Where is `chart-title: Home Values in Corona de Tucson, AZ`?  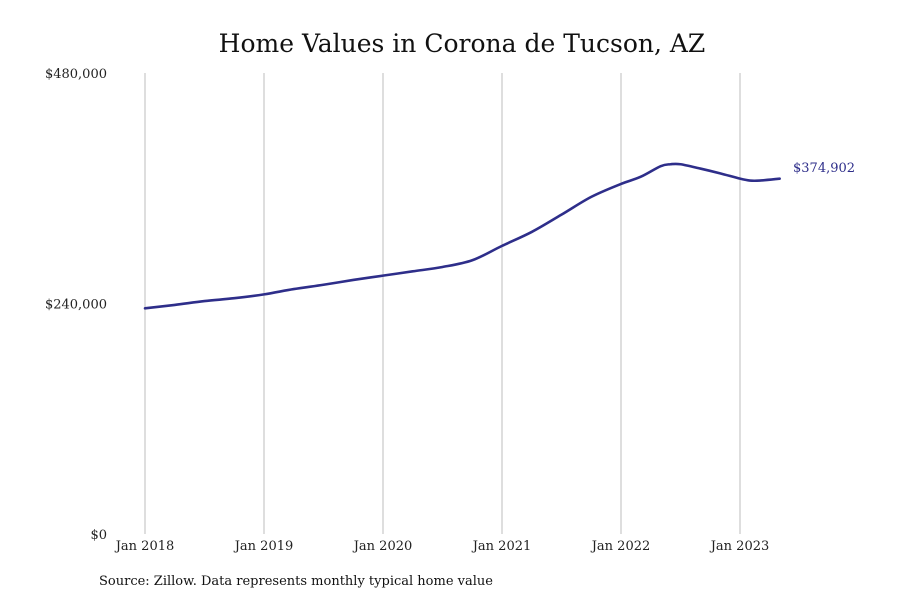 chart-title: Home Values in Corona de Tucson, AZ is located at coordinates (462, 43).